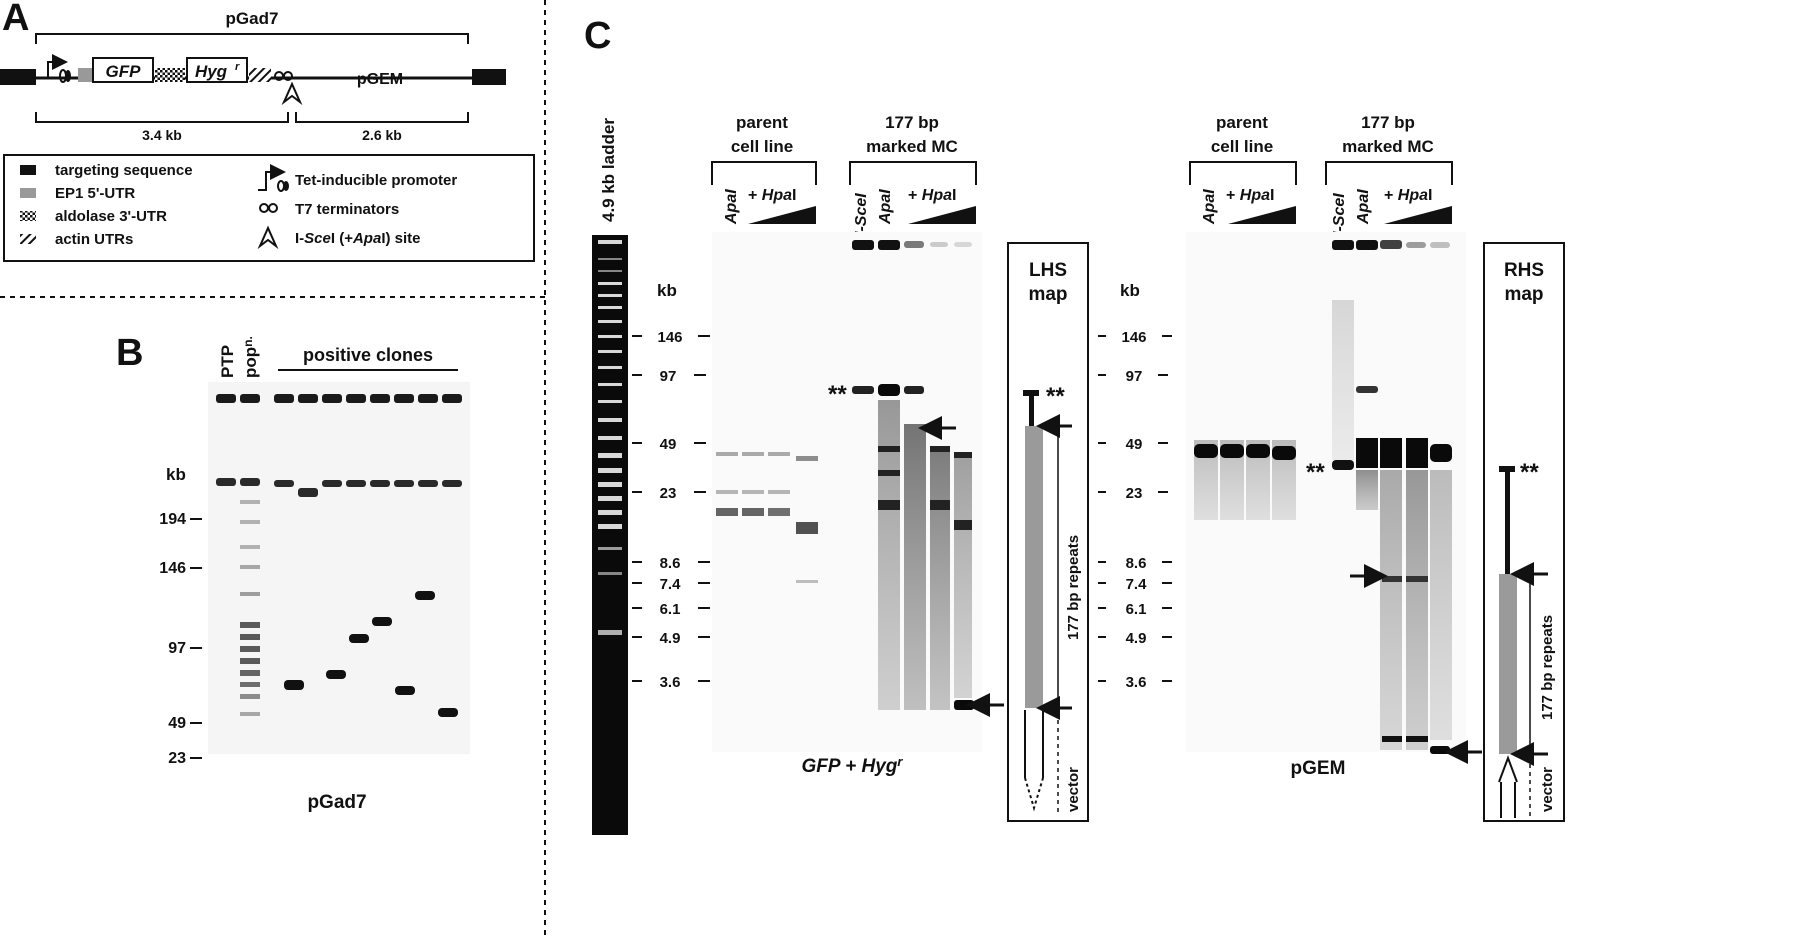  What do you see at coordinates (1524, 532) in the screenshot?
I see `rhs-map: RHS map ** 177 bp repeats vector` at bounding box center [1524, 532].